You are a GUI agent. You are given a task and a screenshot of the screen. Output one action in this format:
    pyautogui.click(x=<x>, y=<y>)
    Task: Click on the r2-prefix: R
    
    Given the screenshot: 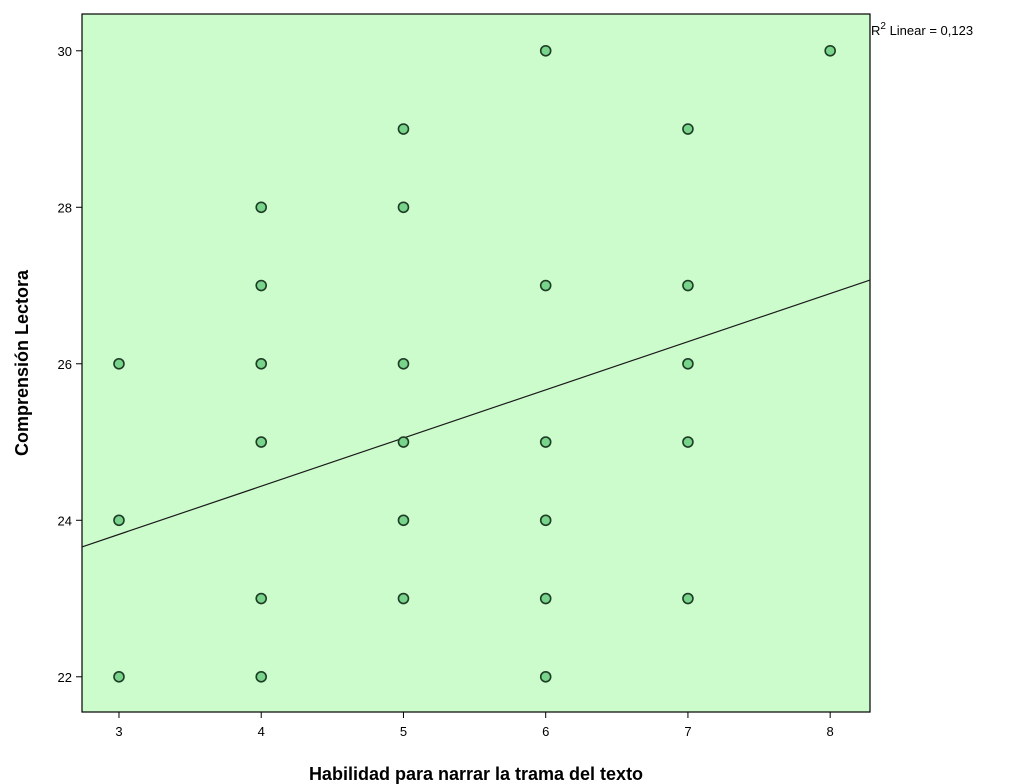 What is the action you would take?
    pyautogui.click(x=875, y=30)
    